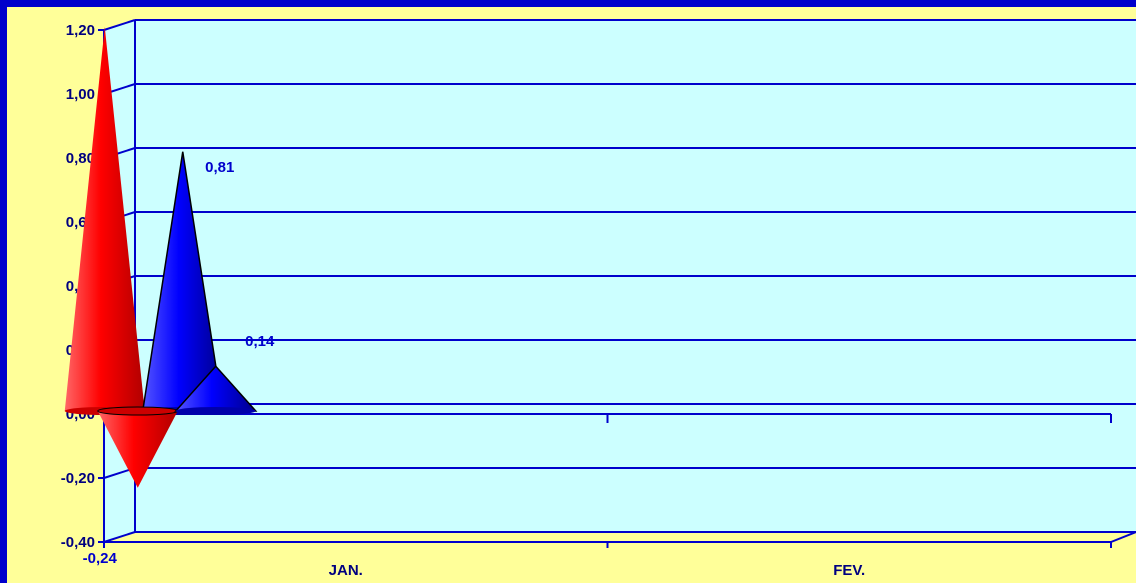 Image resolution: width=1136 pixels, height=583 pixels. What do you see at coordinates (78, 478) in the screenshot?
I see `y-tick-label: -0,20` at bounding box center [78, 478].